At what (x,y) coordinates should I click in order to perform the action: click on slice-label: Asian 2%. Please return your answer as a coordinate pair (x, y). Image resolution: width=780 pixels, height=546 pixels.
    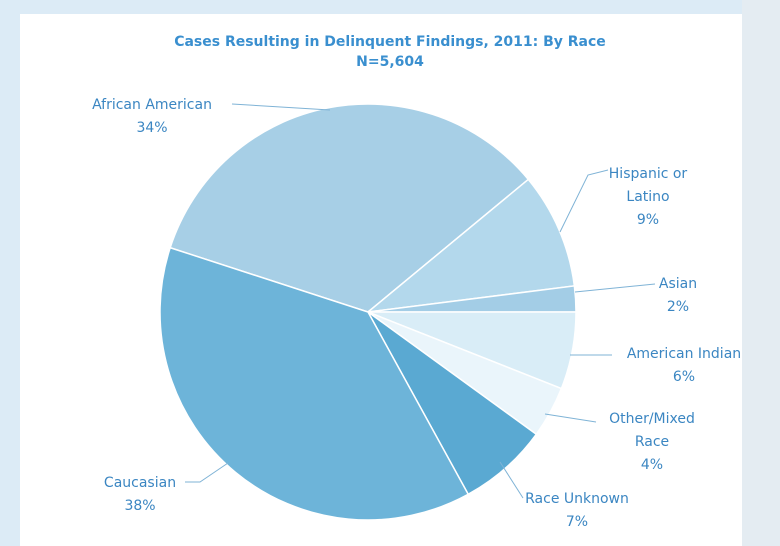
    Looking at the image, I should click on (678, 296).